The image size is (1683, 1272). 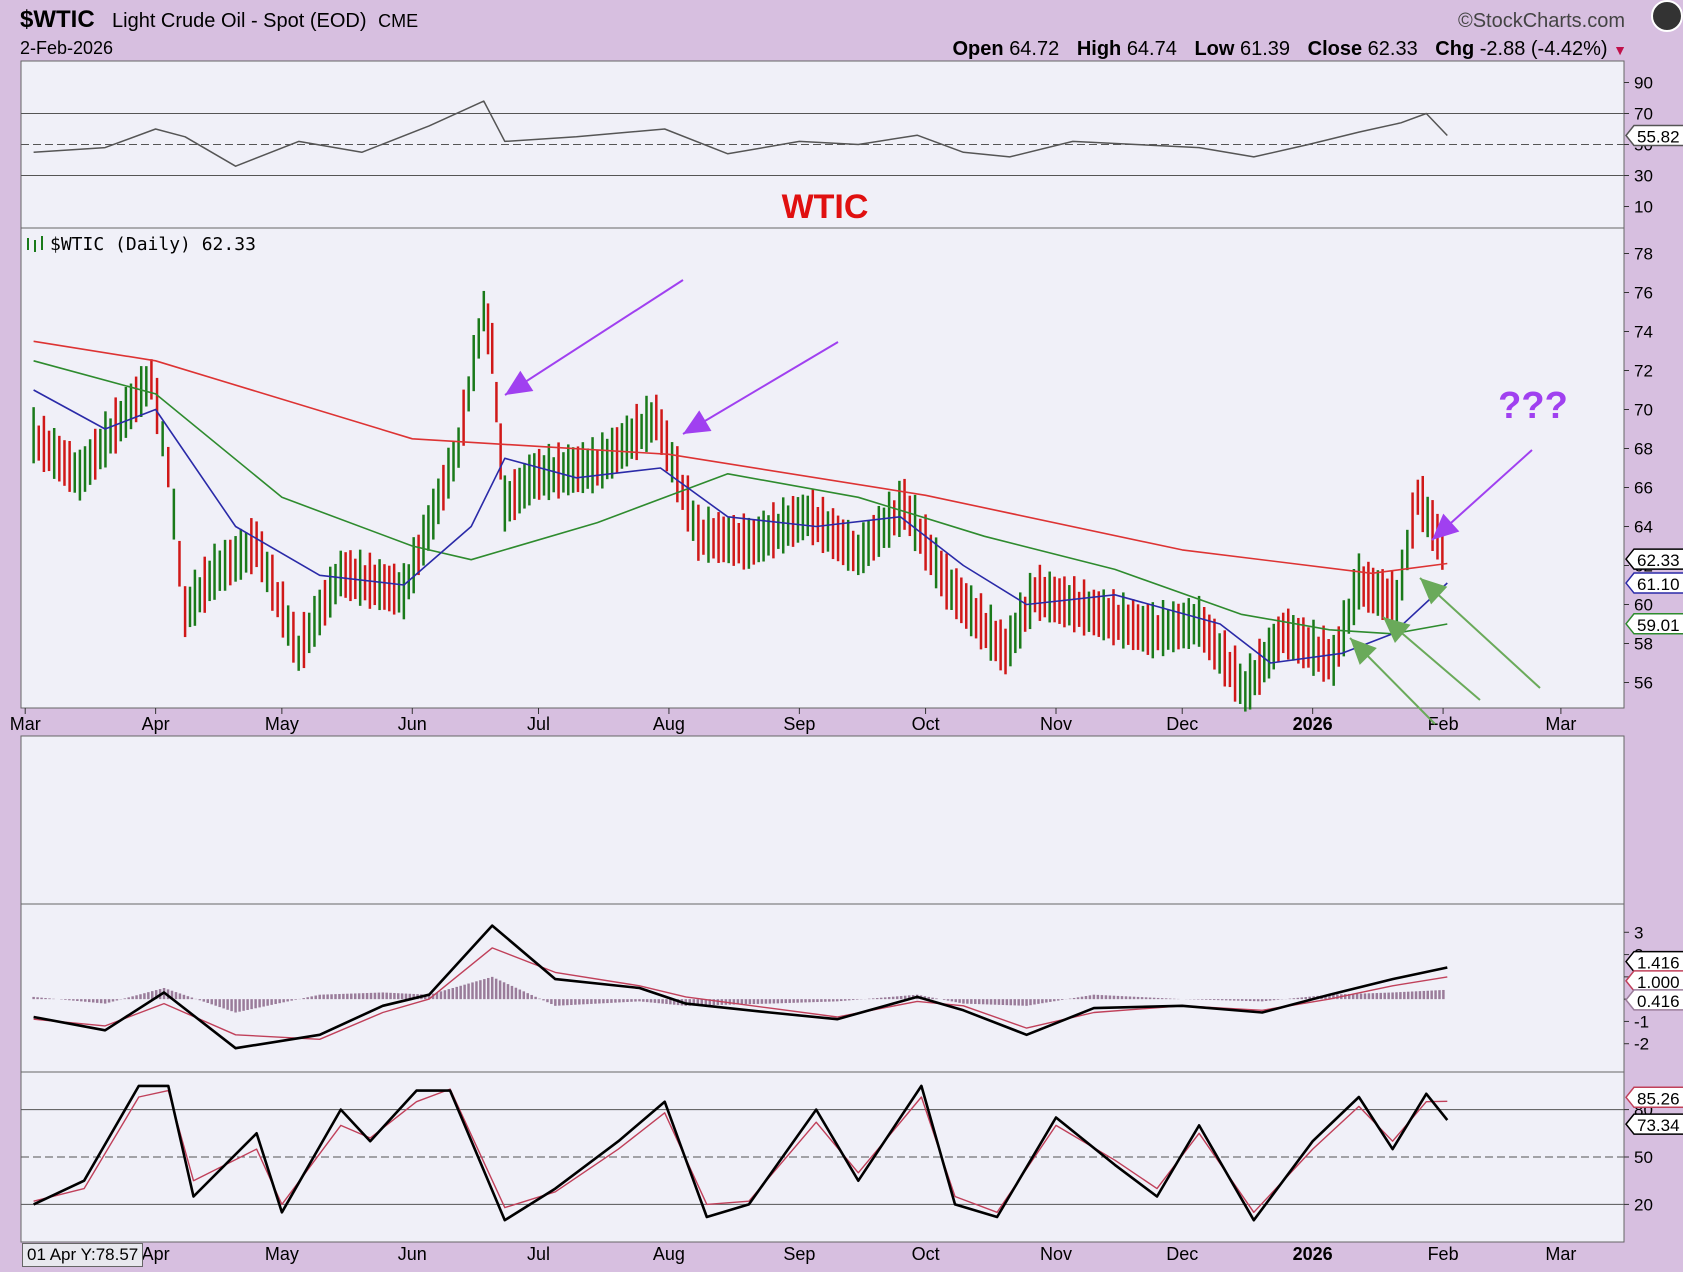 I want to click on chg-value: -2.88 (-4.42%), so click(x=1543, y=49).